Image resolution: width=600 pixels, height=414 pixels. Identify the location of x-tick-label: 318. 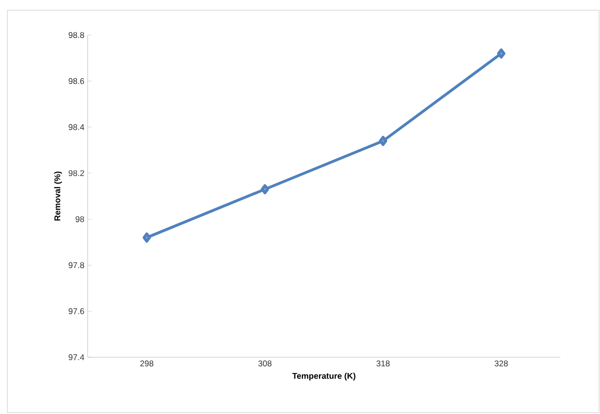
(383, 363).